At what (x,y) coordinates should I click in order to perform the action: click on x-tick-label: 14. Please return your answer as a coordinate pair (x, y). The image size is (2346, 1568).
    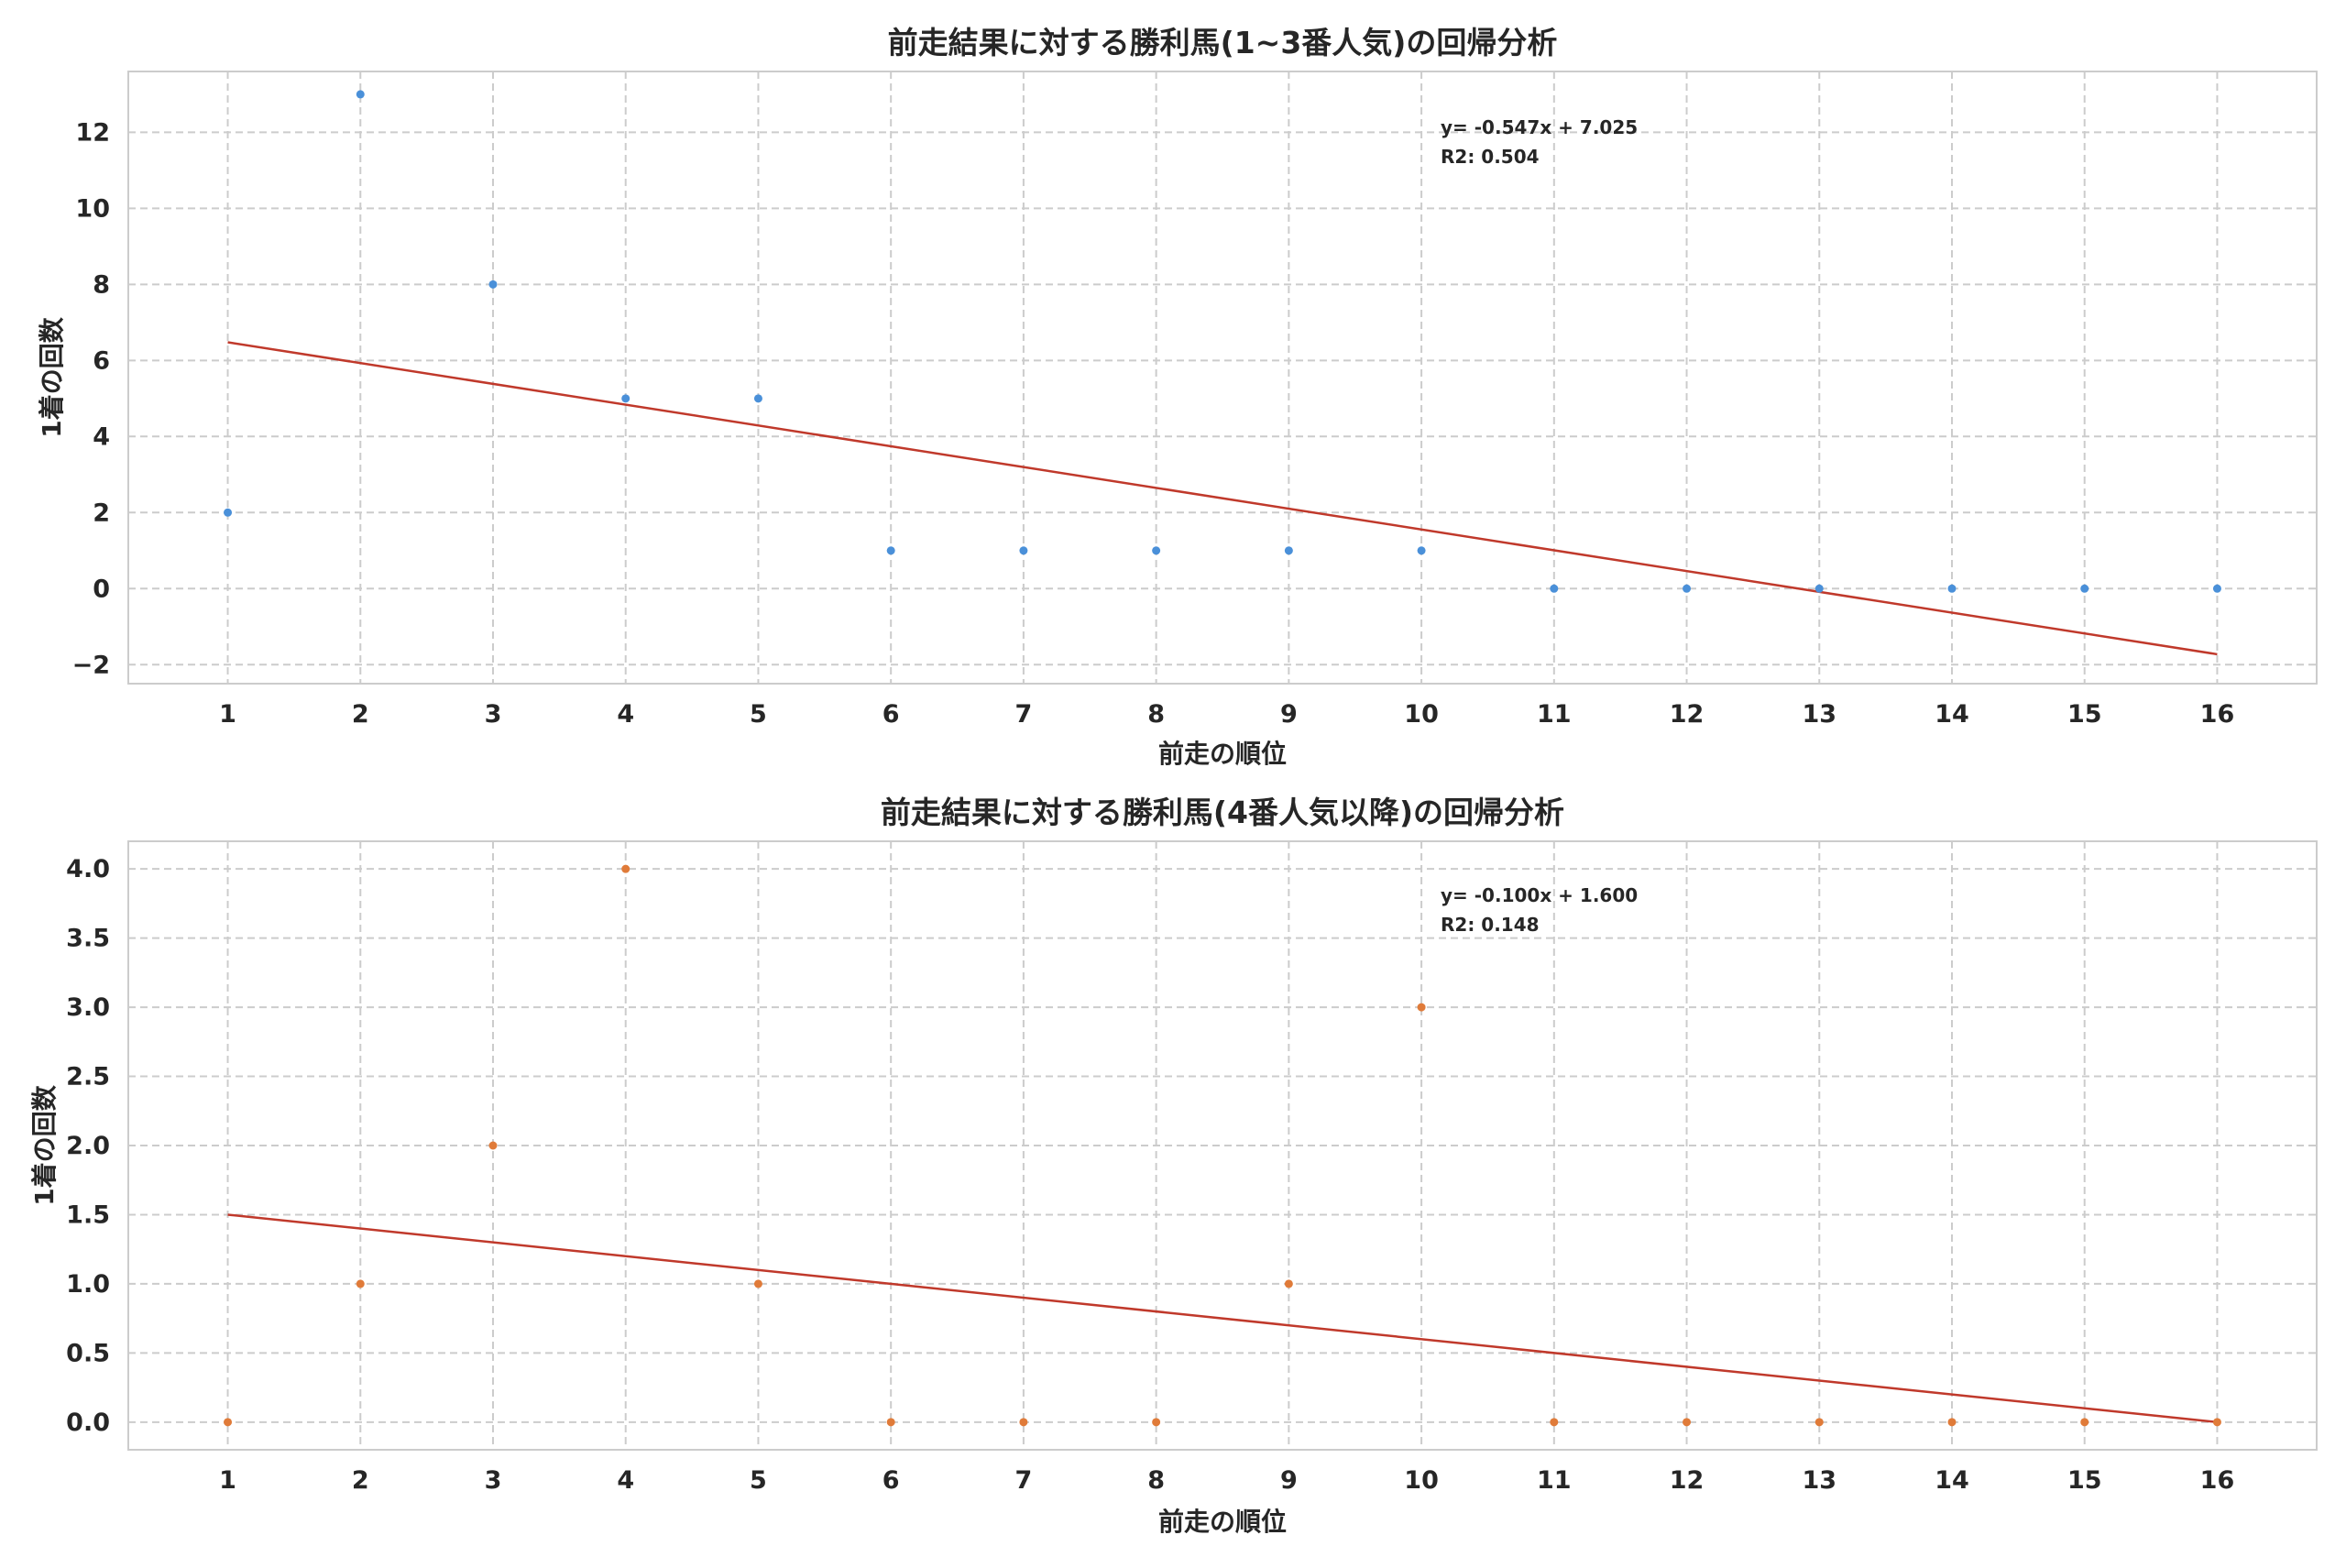
    Looking at the image, I should click on (1952, 714).